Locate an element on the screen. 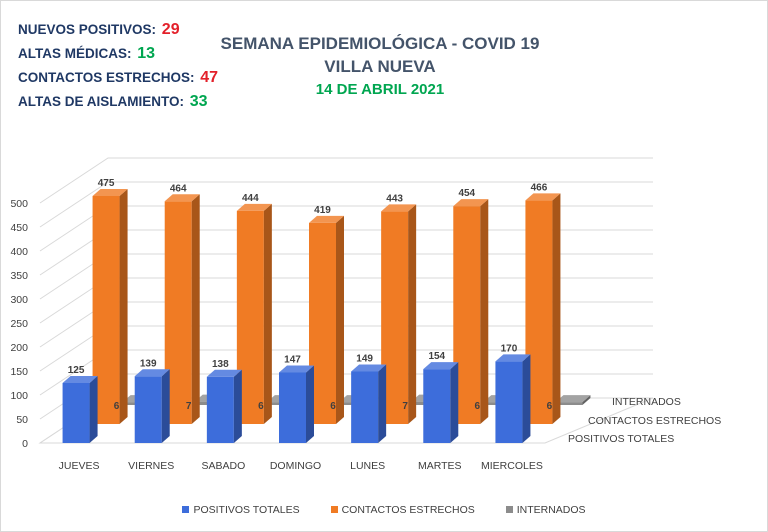  data-label: 125 is located at coordinates (76, 370).